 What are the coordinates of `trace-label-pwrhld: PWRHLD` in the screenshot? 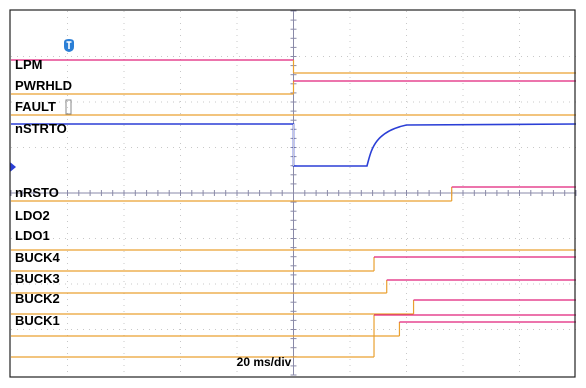 It's located at (43, 85).